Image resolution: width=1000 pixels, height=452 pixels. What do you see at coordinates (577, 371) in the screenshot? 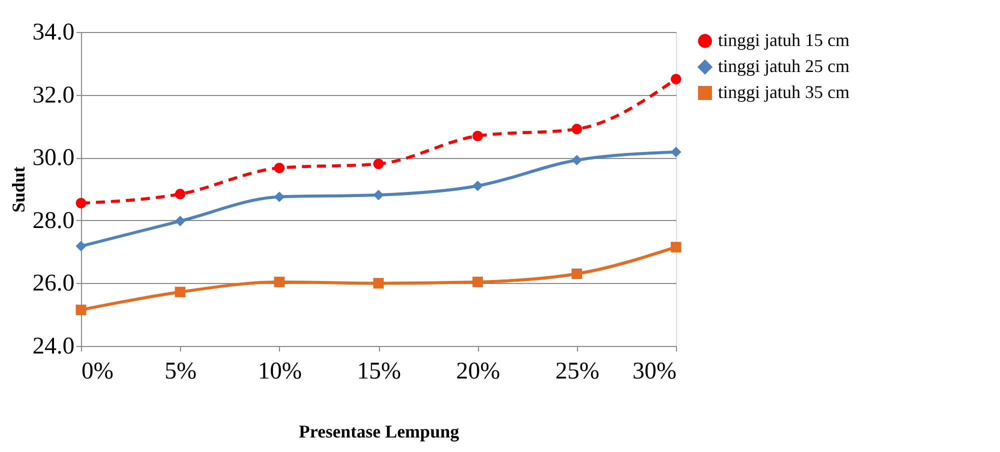
I see `x-tick-label: 25%` at bounding box center [577, 371].